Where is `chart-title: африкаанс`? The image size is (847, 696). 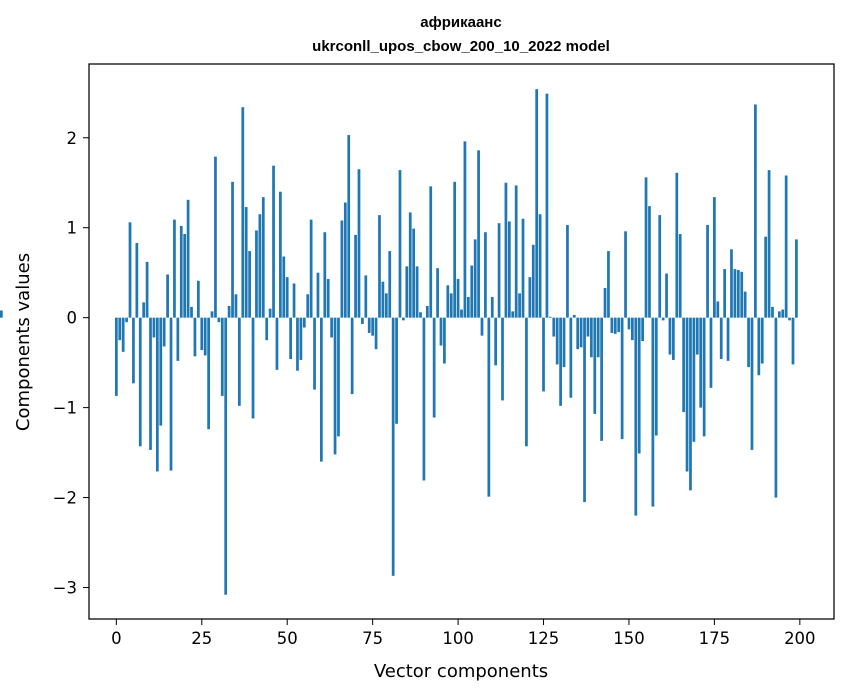
chart-title: африкаанс is located at coordinates (460, 22).